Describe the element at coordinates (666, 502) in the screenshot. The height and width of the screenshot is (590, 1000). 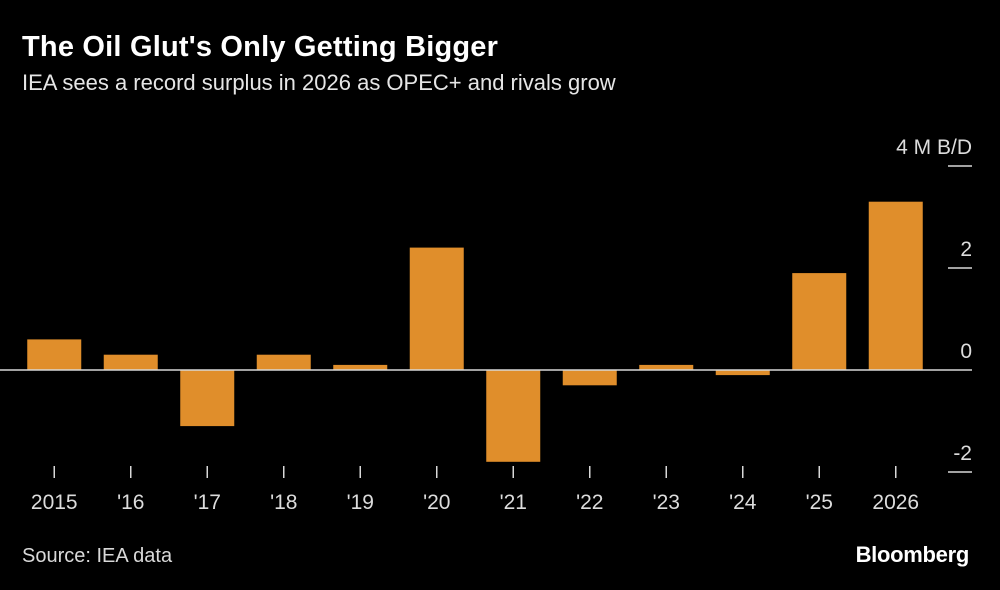
I see `x-tick-label: '23` at that location.